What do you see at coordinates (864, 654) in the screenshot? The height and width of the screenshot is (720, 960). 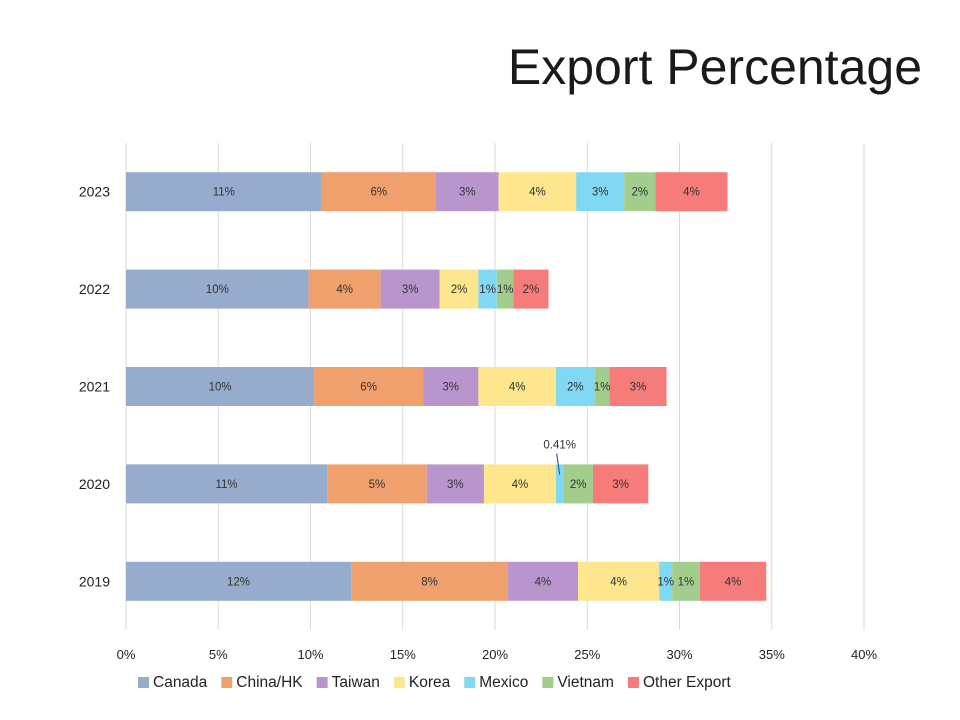 I see `x-tick-label: 40%` at bounding box center [864, 654].